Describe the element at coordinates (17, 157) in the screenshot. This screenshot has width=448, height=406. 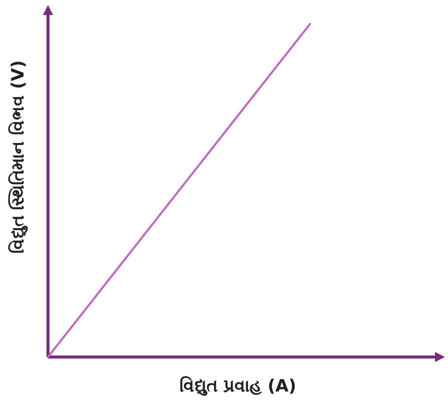
I see `y-axis-title: વિદ્યુત સ્થિતિમાન વિભવ (V)` at that location.